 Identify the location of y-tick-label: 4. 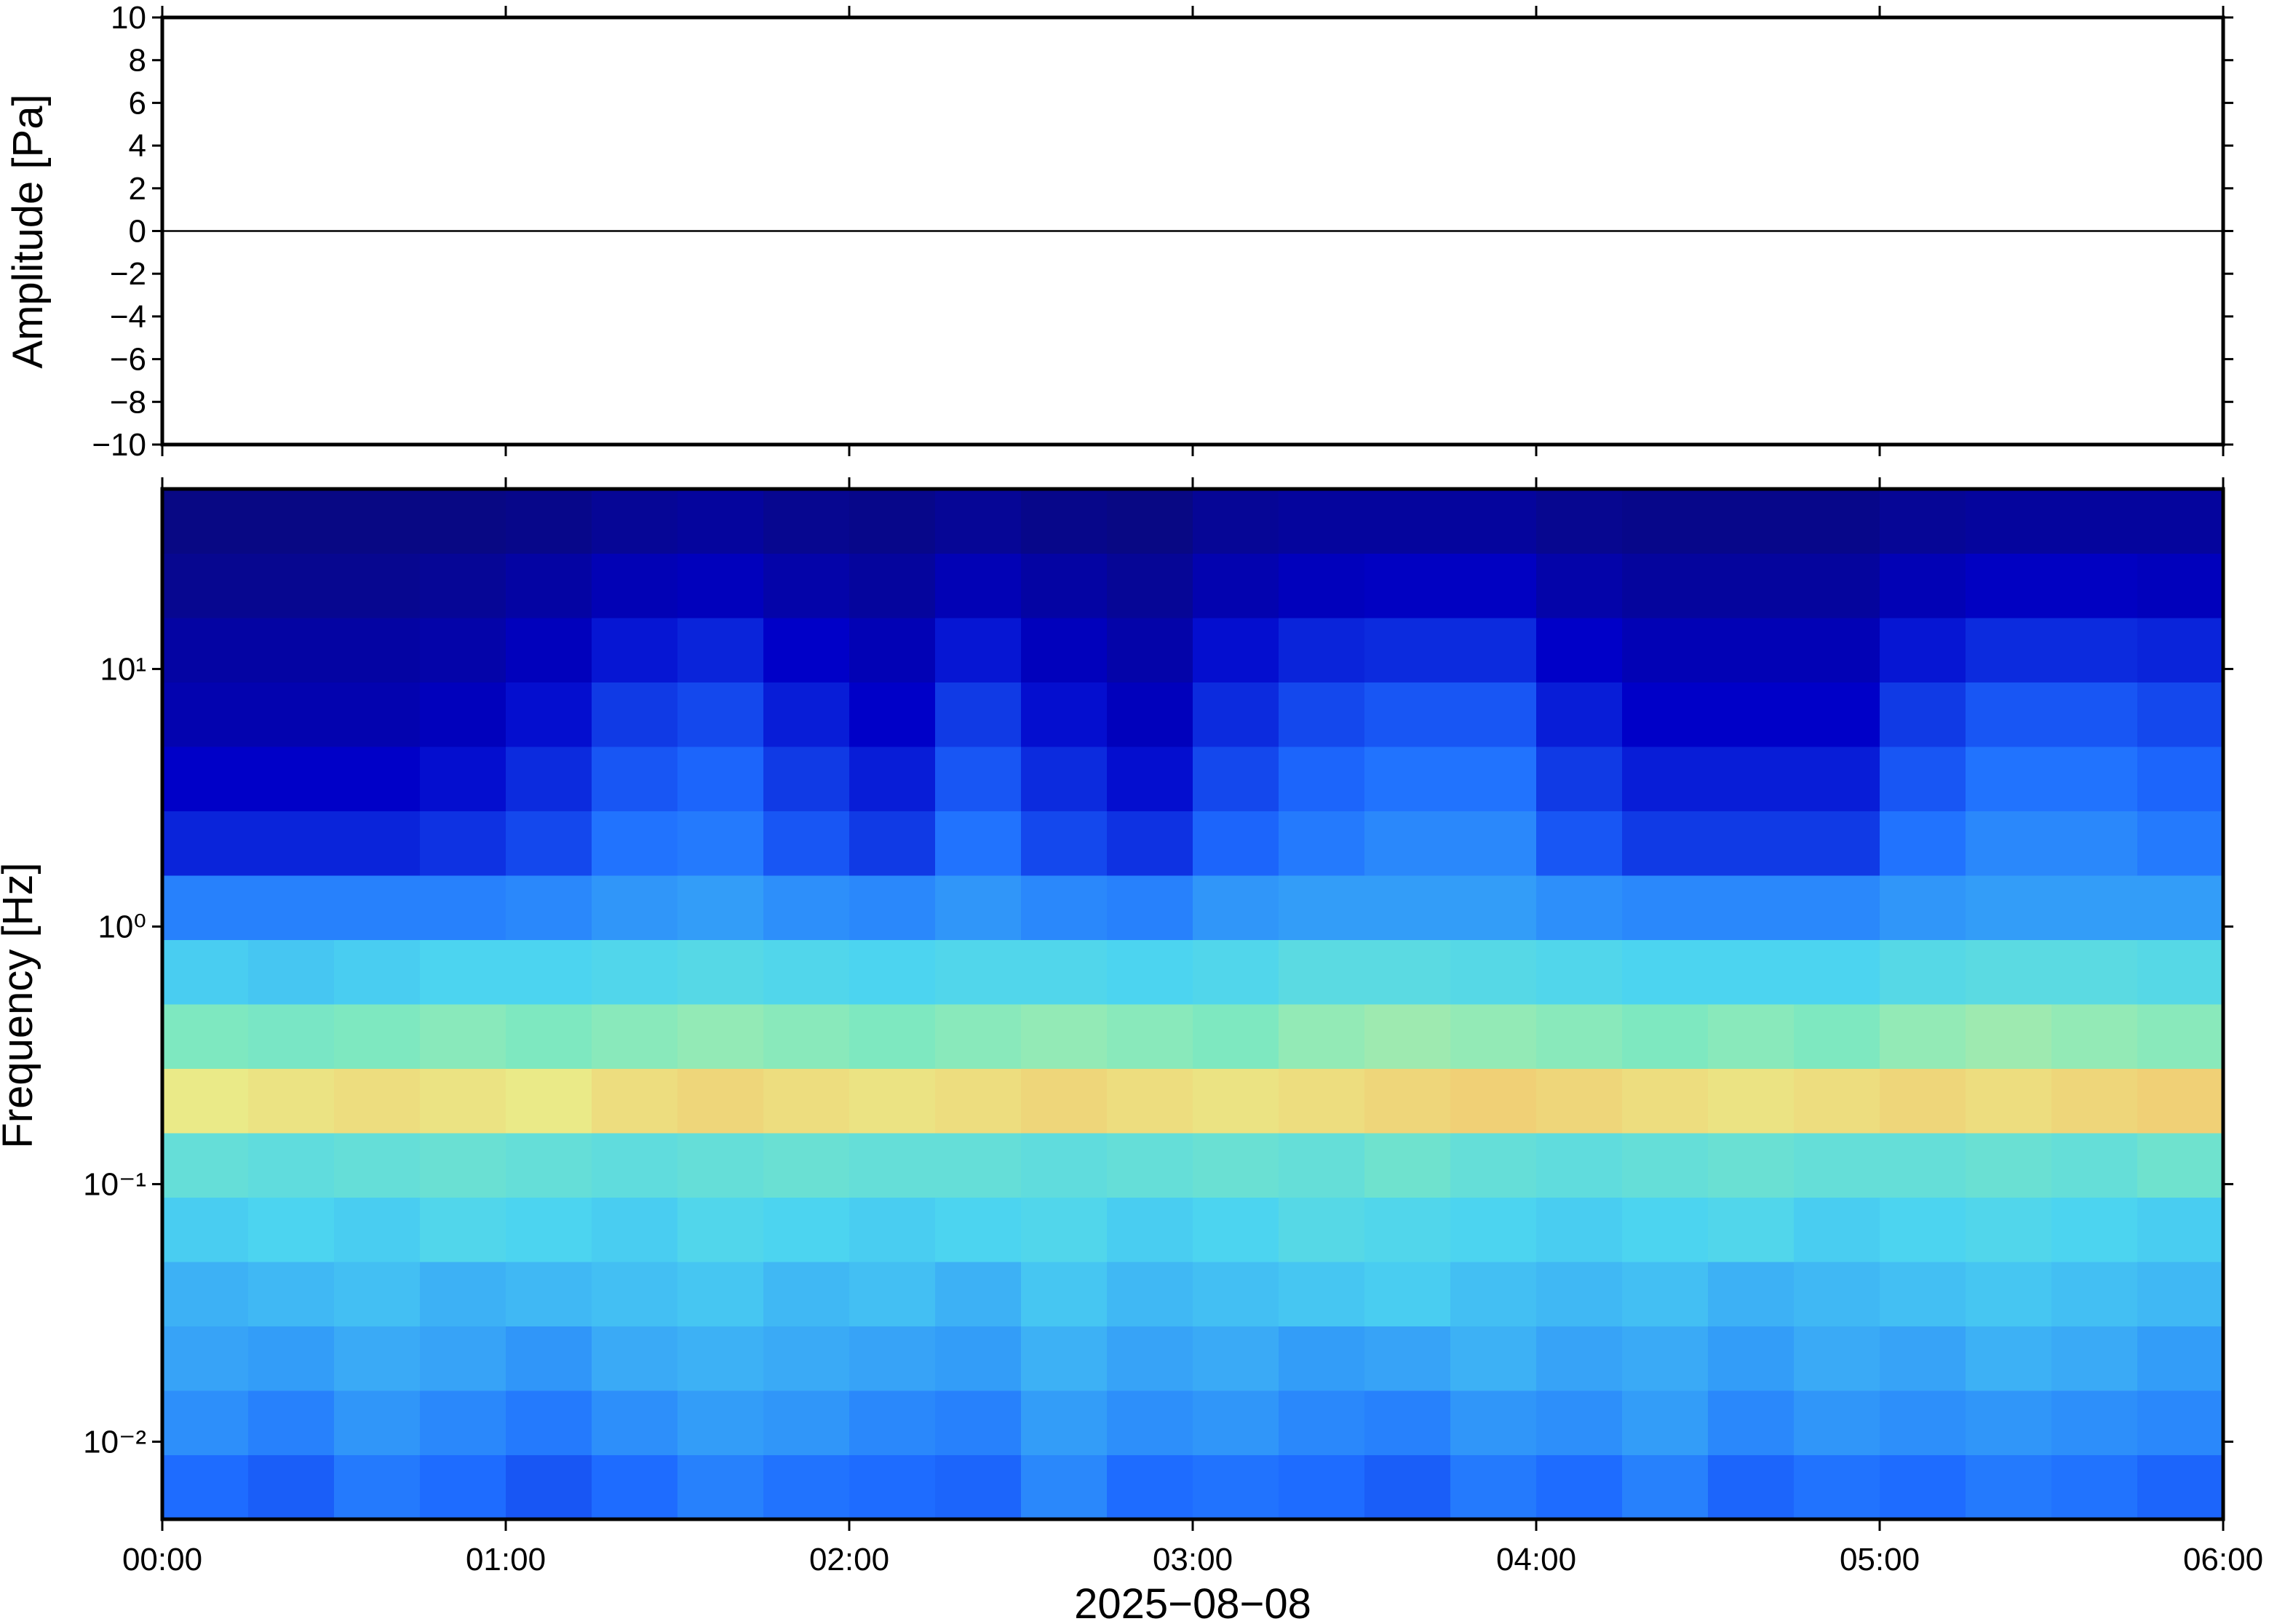
(137, 146).